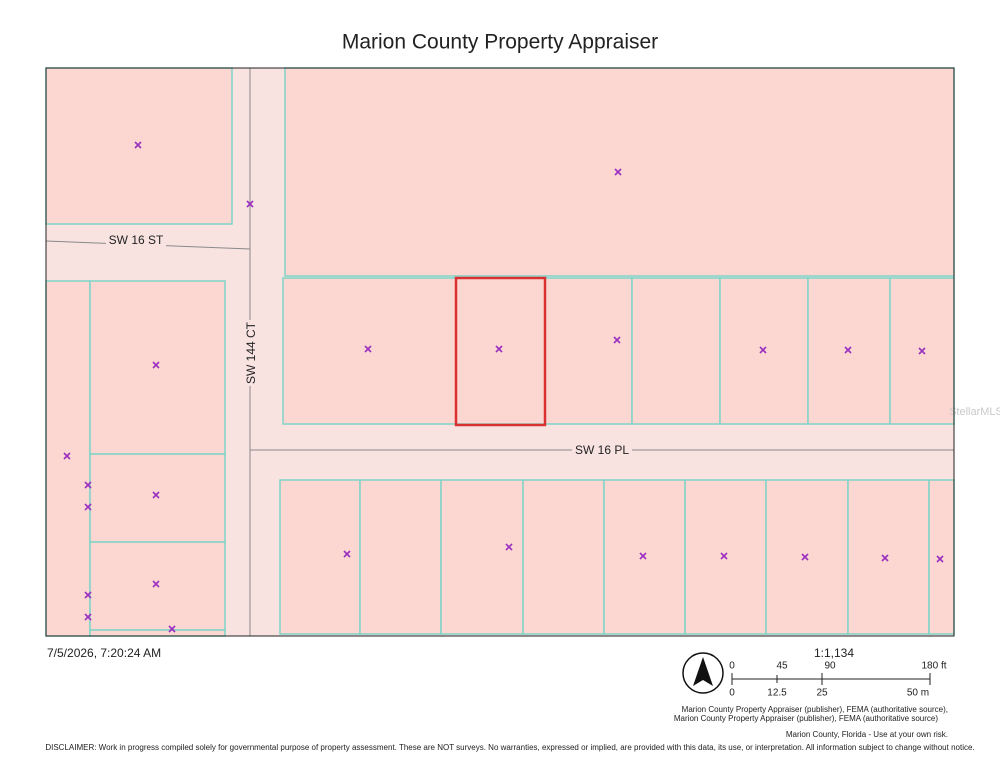  What do you see at coordinates (782, 666) in the screenshot?
I see `scale-label: 45` at bounding box center [782, 666].